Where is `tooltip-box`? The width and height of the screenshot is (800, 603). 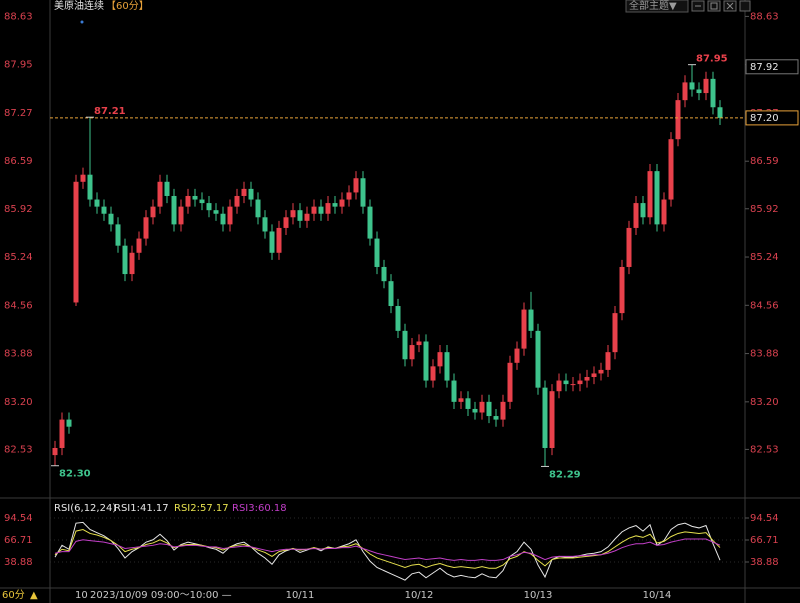 tooltip-box is located at coordinates (183, 595).